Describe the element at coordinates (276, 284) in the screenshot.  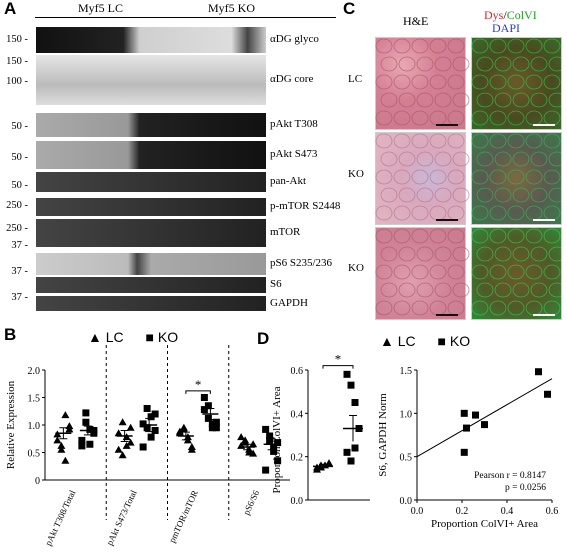
I see `blot-row-label: S6` at that location.